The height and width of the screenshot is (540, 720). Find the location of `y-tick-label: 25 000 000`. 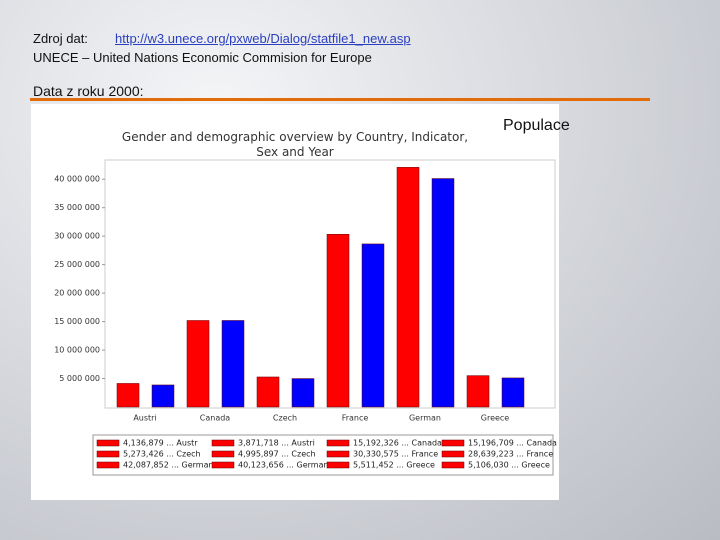

y-tick-label: 25 000 000 is located at coordinates (77, 264).